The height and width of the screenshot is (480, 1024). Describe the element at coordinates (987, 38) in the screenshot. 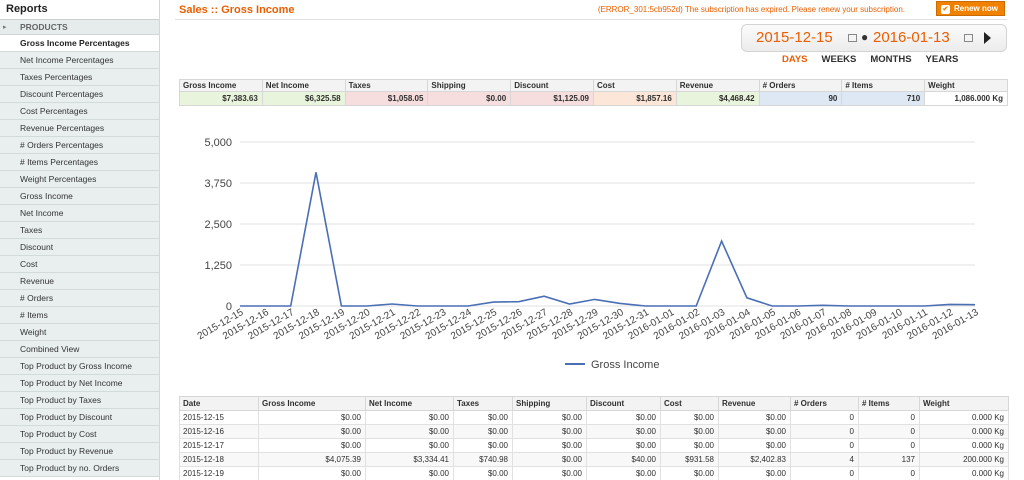

I see `next-period-arrow-icon` at that location.